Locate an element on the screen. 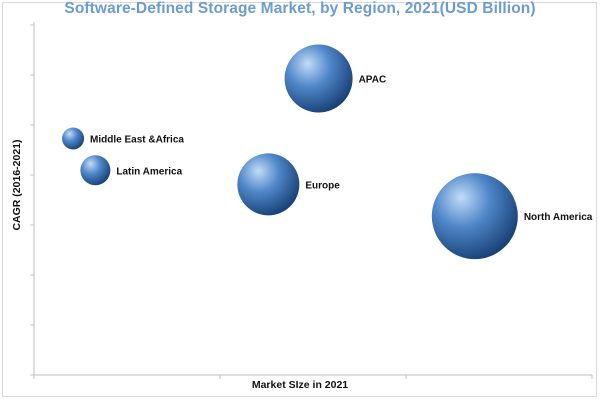 This screenshot has width=600, height=400. bubble-label-apac: APAC is located at coordinates (373, 79).